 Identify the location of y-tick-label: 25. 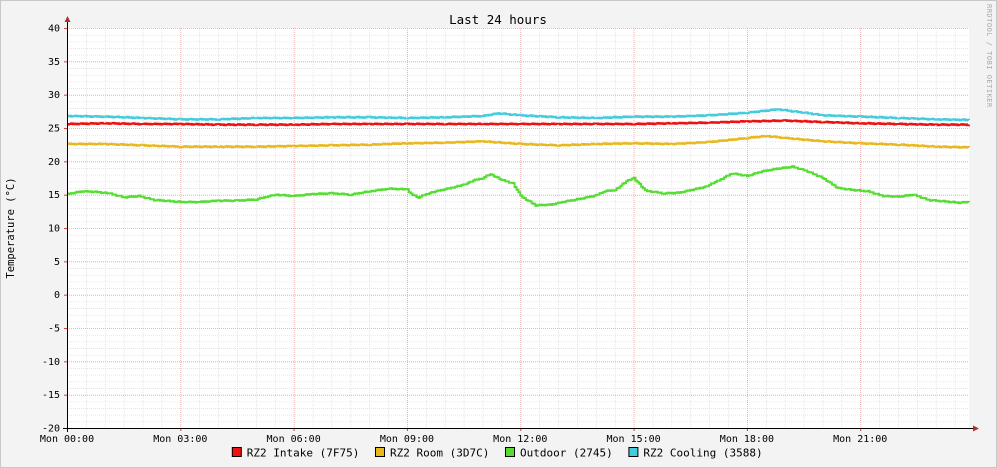
(54, 129).